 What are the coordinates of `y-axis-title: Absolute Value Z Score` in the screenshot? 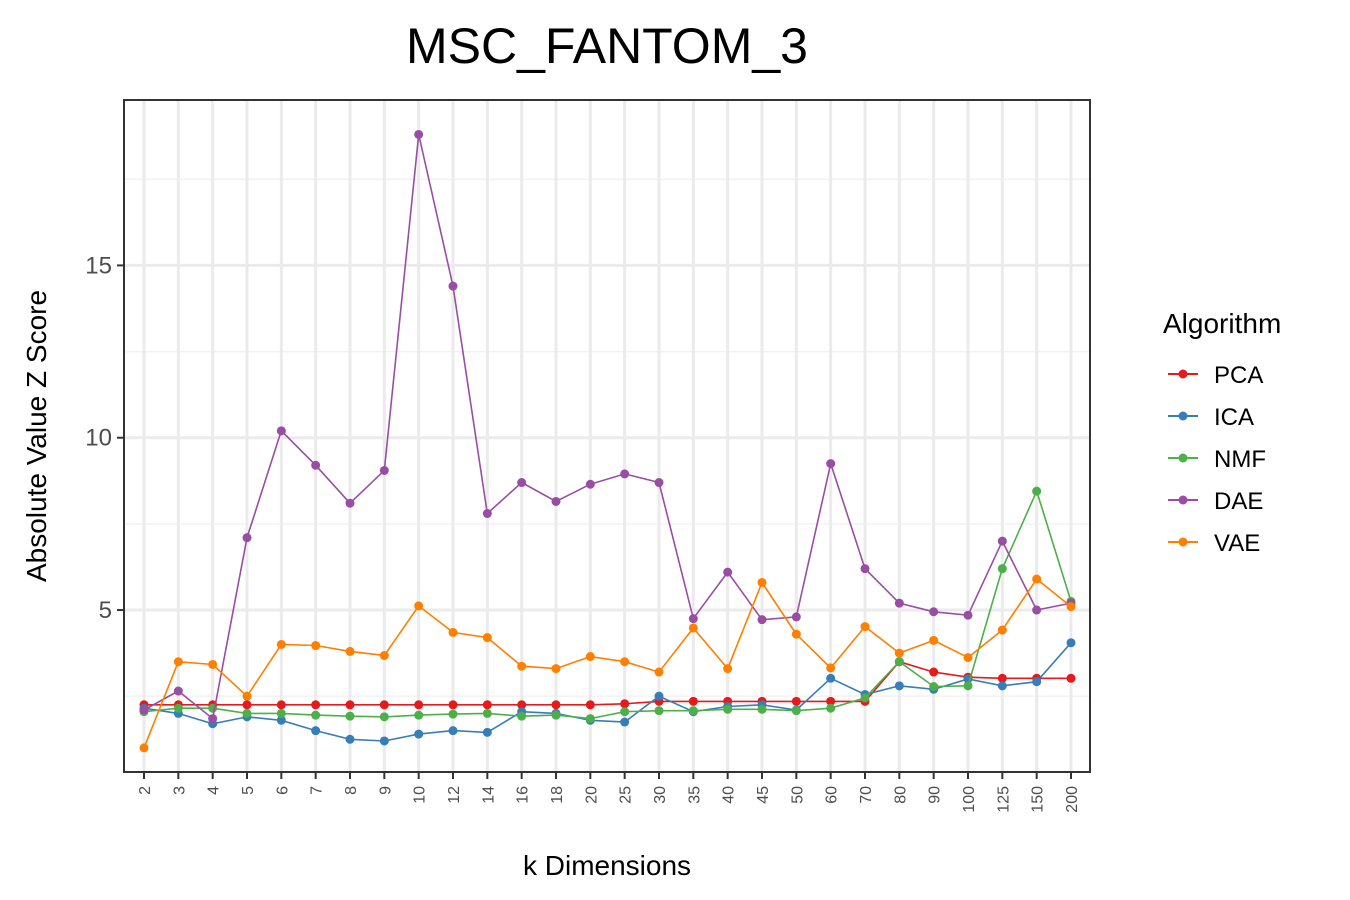 It's located at (36, 436).